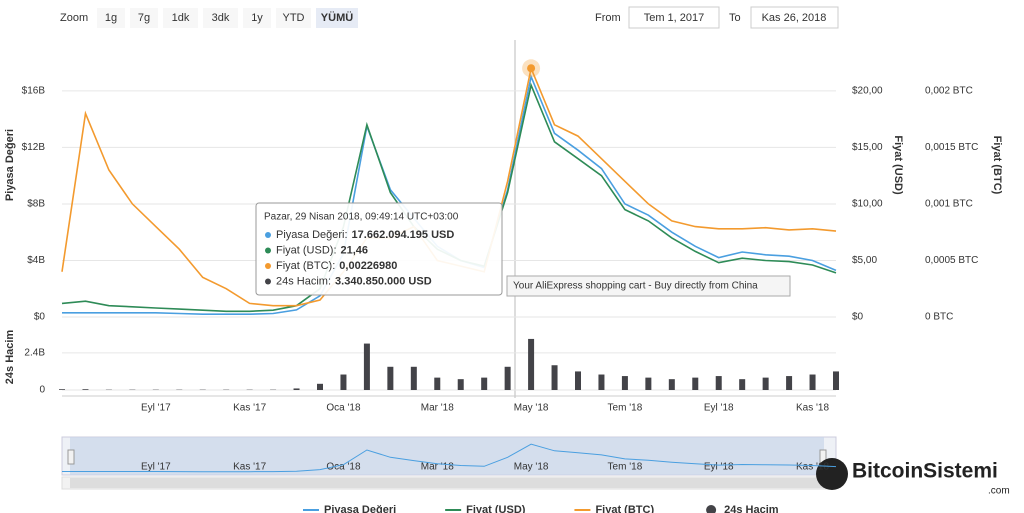  I want to click on y3-axis-title: Fiyat (BTC), so click(997, 165).